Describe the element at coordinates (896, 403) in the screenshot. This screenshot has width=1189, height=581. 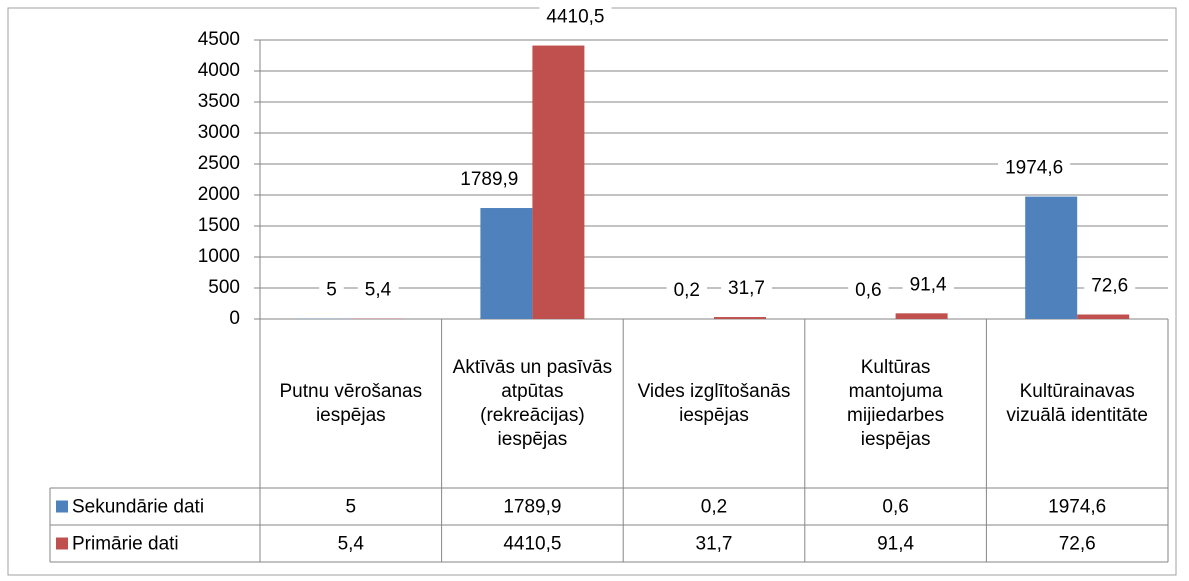
I see `x-tick-label: Kultūras mantojuma mijiedarbes iespējas` at that location.